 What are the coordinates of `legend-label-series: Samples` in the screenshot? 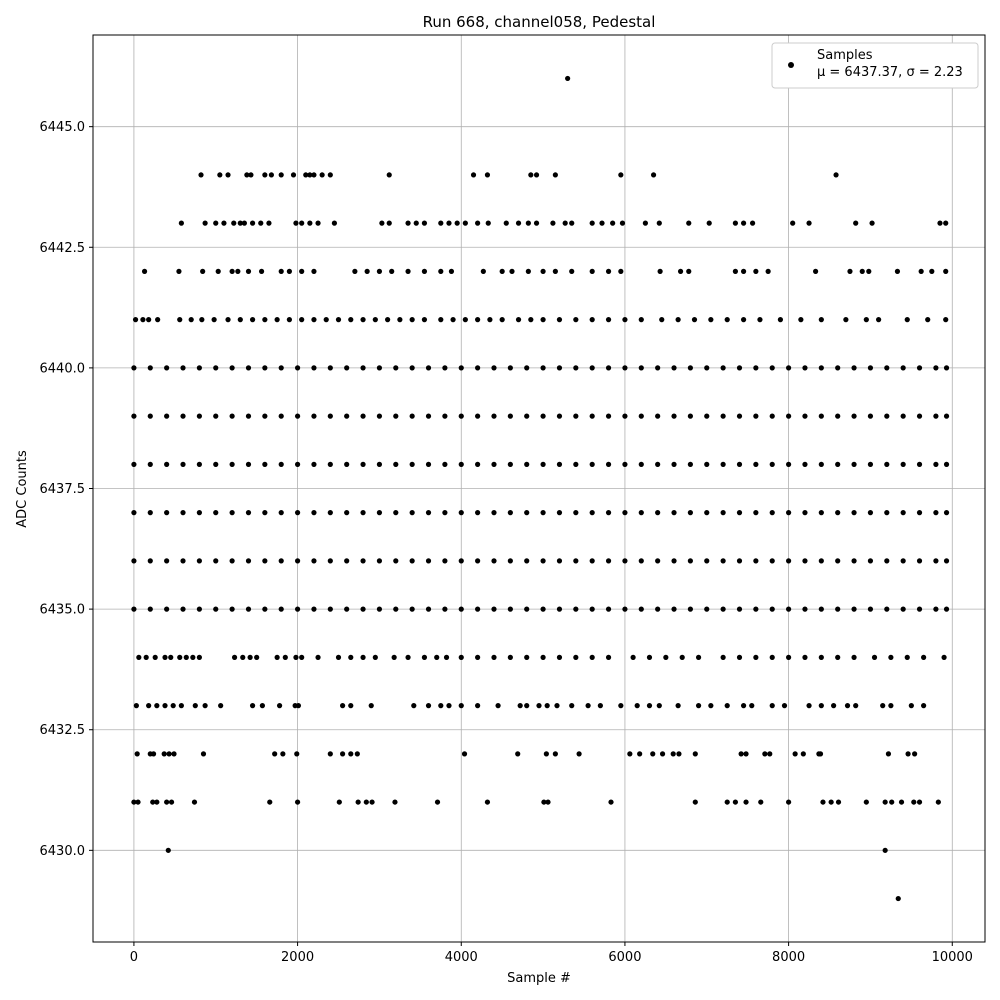 It's located at (845, 55).